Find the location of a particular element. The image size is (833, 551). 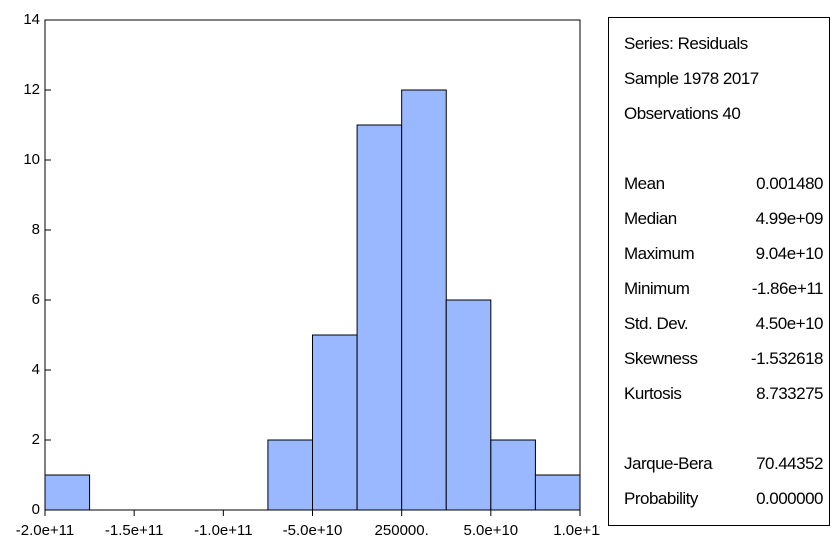

x-tick-label: 1.0e+11 is located at coordinates (576, 530).